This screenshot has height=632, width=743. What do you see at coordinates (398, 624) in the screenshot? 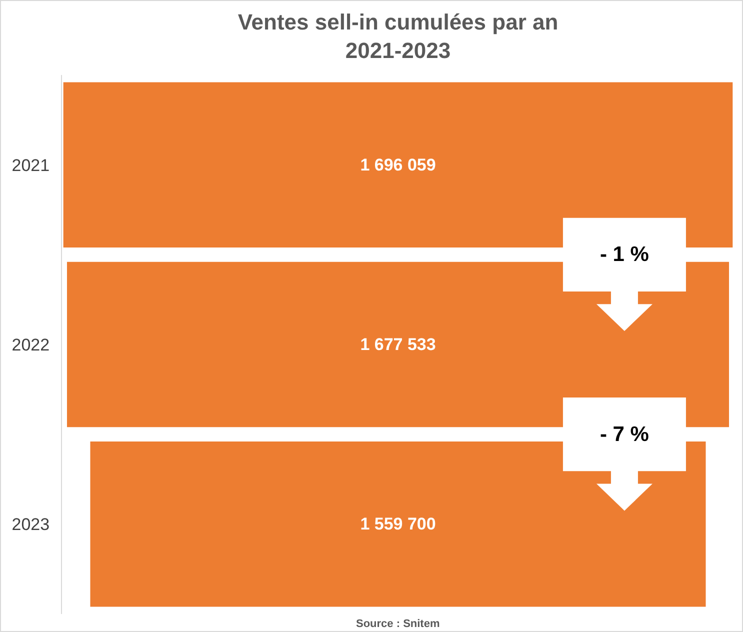
I see `source-note: Source : Snitem` at bounding box center [398, 624].